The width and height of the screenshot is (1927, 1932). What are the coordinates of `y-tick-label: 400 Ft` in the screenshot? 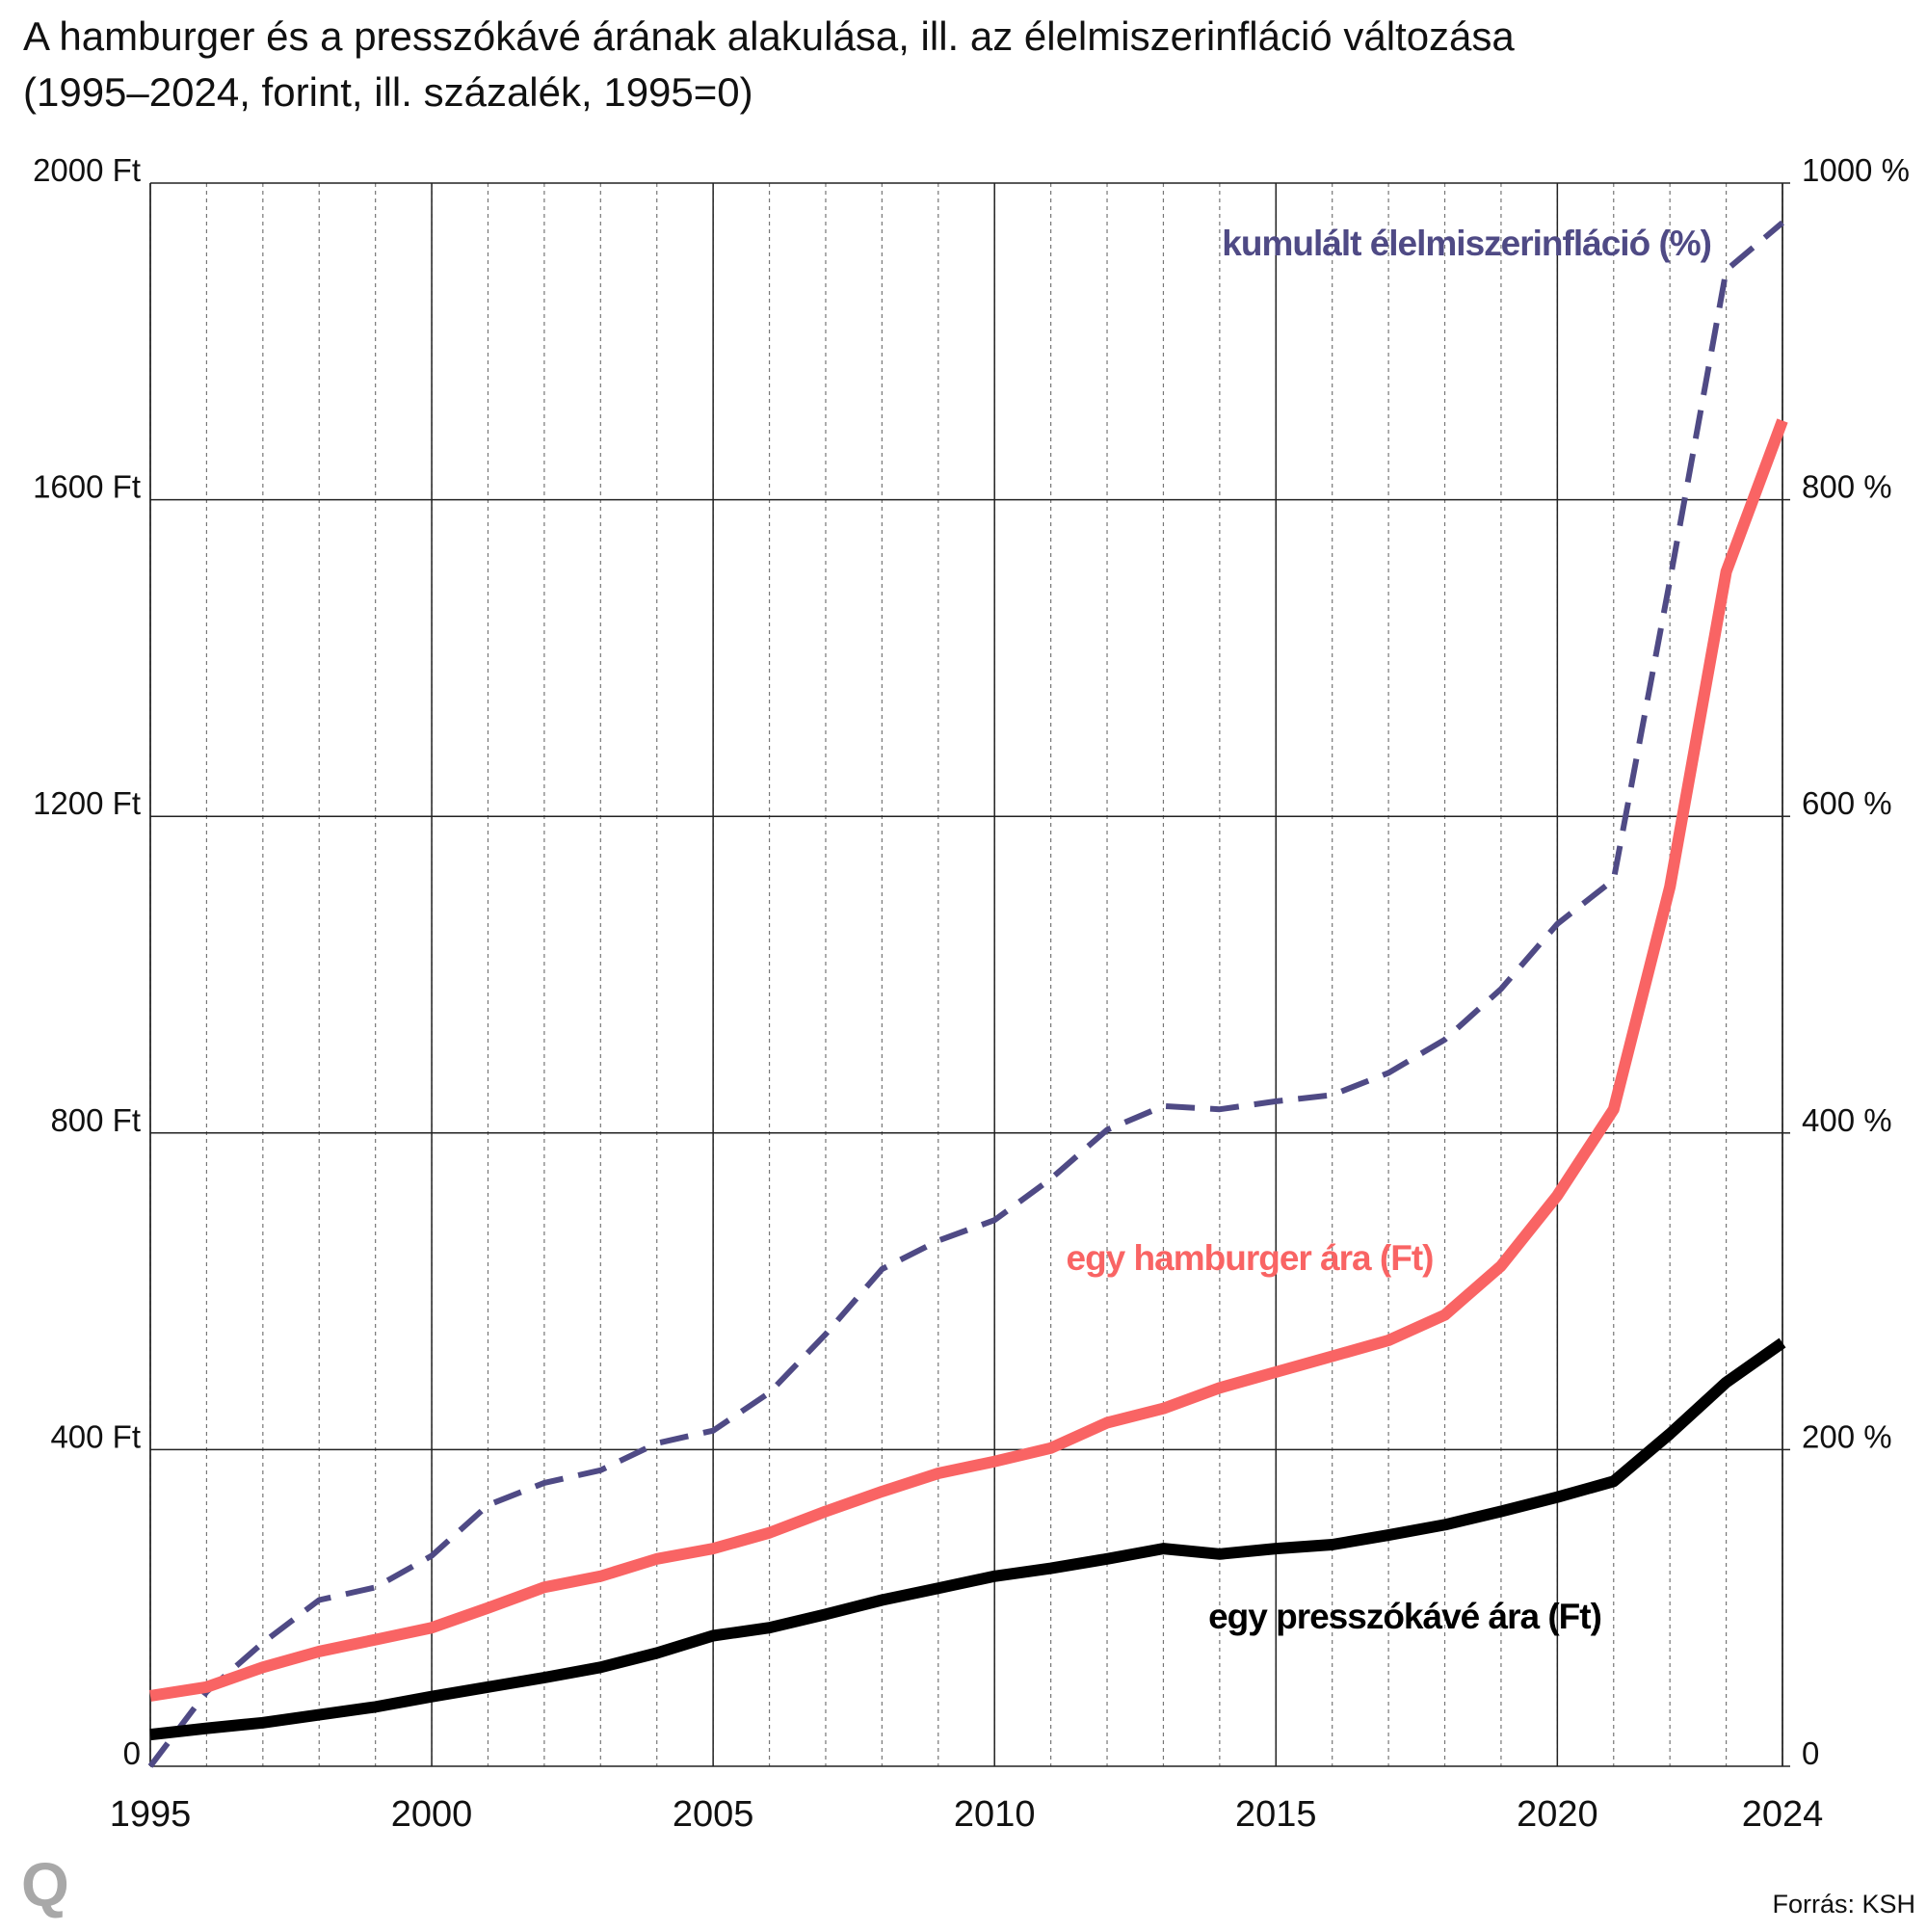 It's located at (95, 1436).